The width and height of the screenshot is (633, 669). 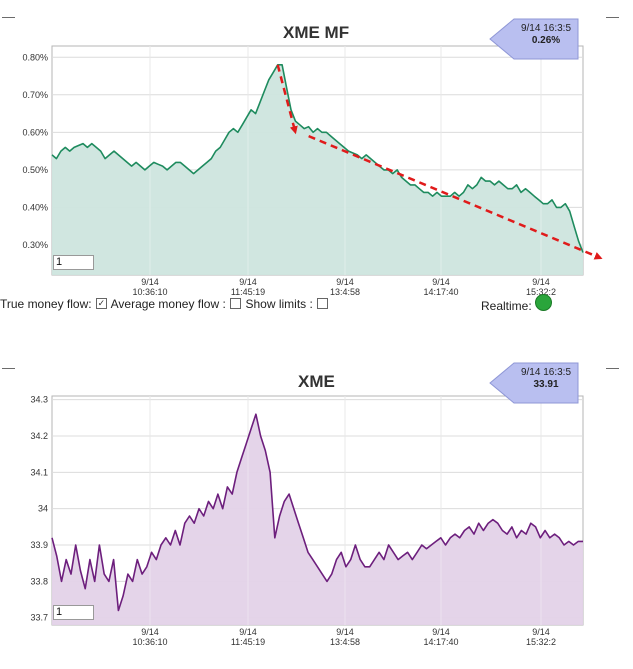 I want to click on minimize-dash-top-right: —, so click(x=612, y=16).